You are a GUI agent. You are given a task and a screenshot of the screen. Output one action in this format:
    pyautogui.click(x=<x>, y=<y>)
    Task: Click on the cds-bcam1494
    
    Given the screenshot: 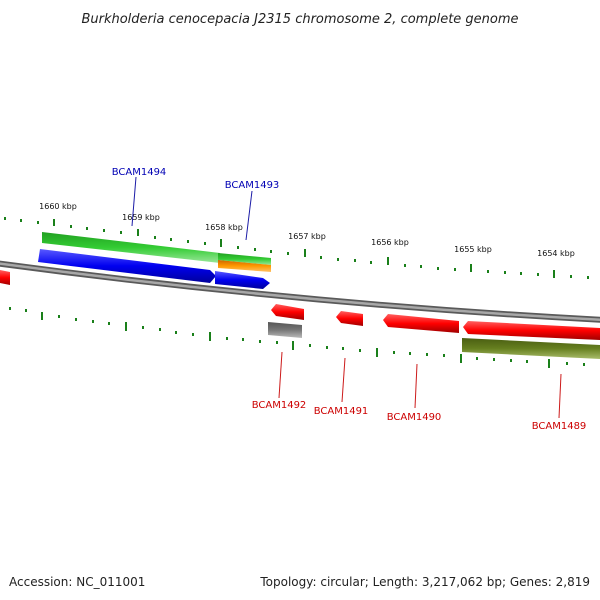 What is the action you would take?
    pyautogui.click(x=127, y=266)
    